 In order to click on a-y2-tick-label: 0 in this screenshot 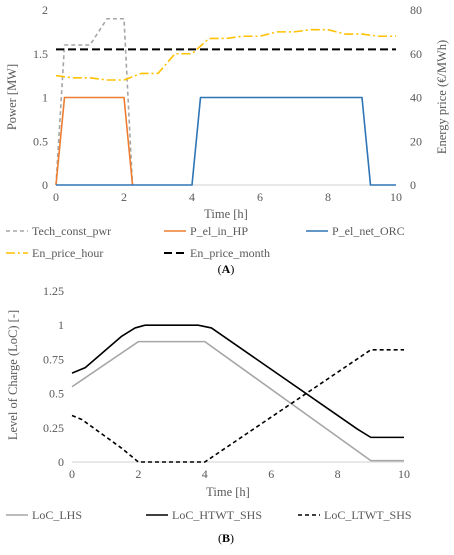, I will do `click(413, 185)`.